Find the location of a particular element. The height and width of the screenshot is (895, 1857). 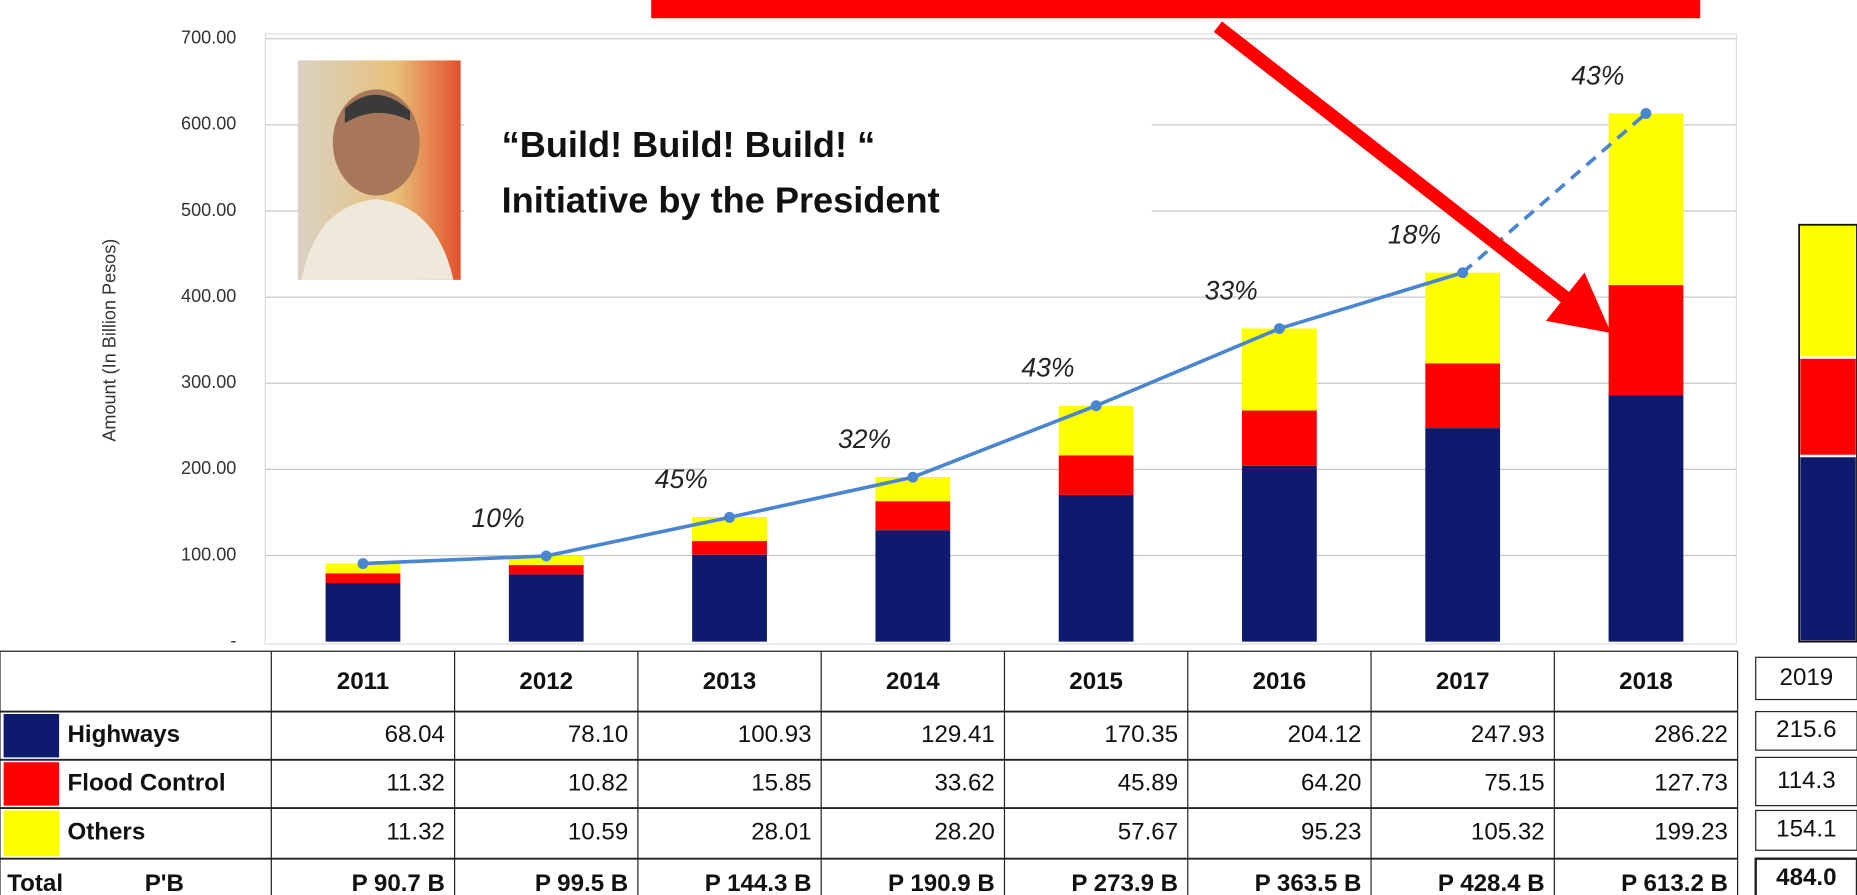

table-cell: P 144.3 B is located at coordinates (758, 882).